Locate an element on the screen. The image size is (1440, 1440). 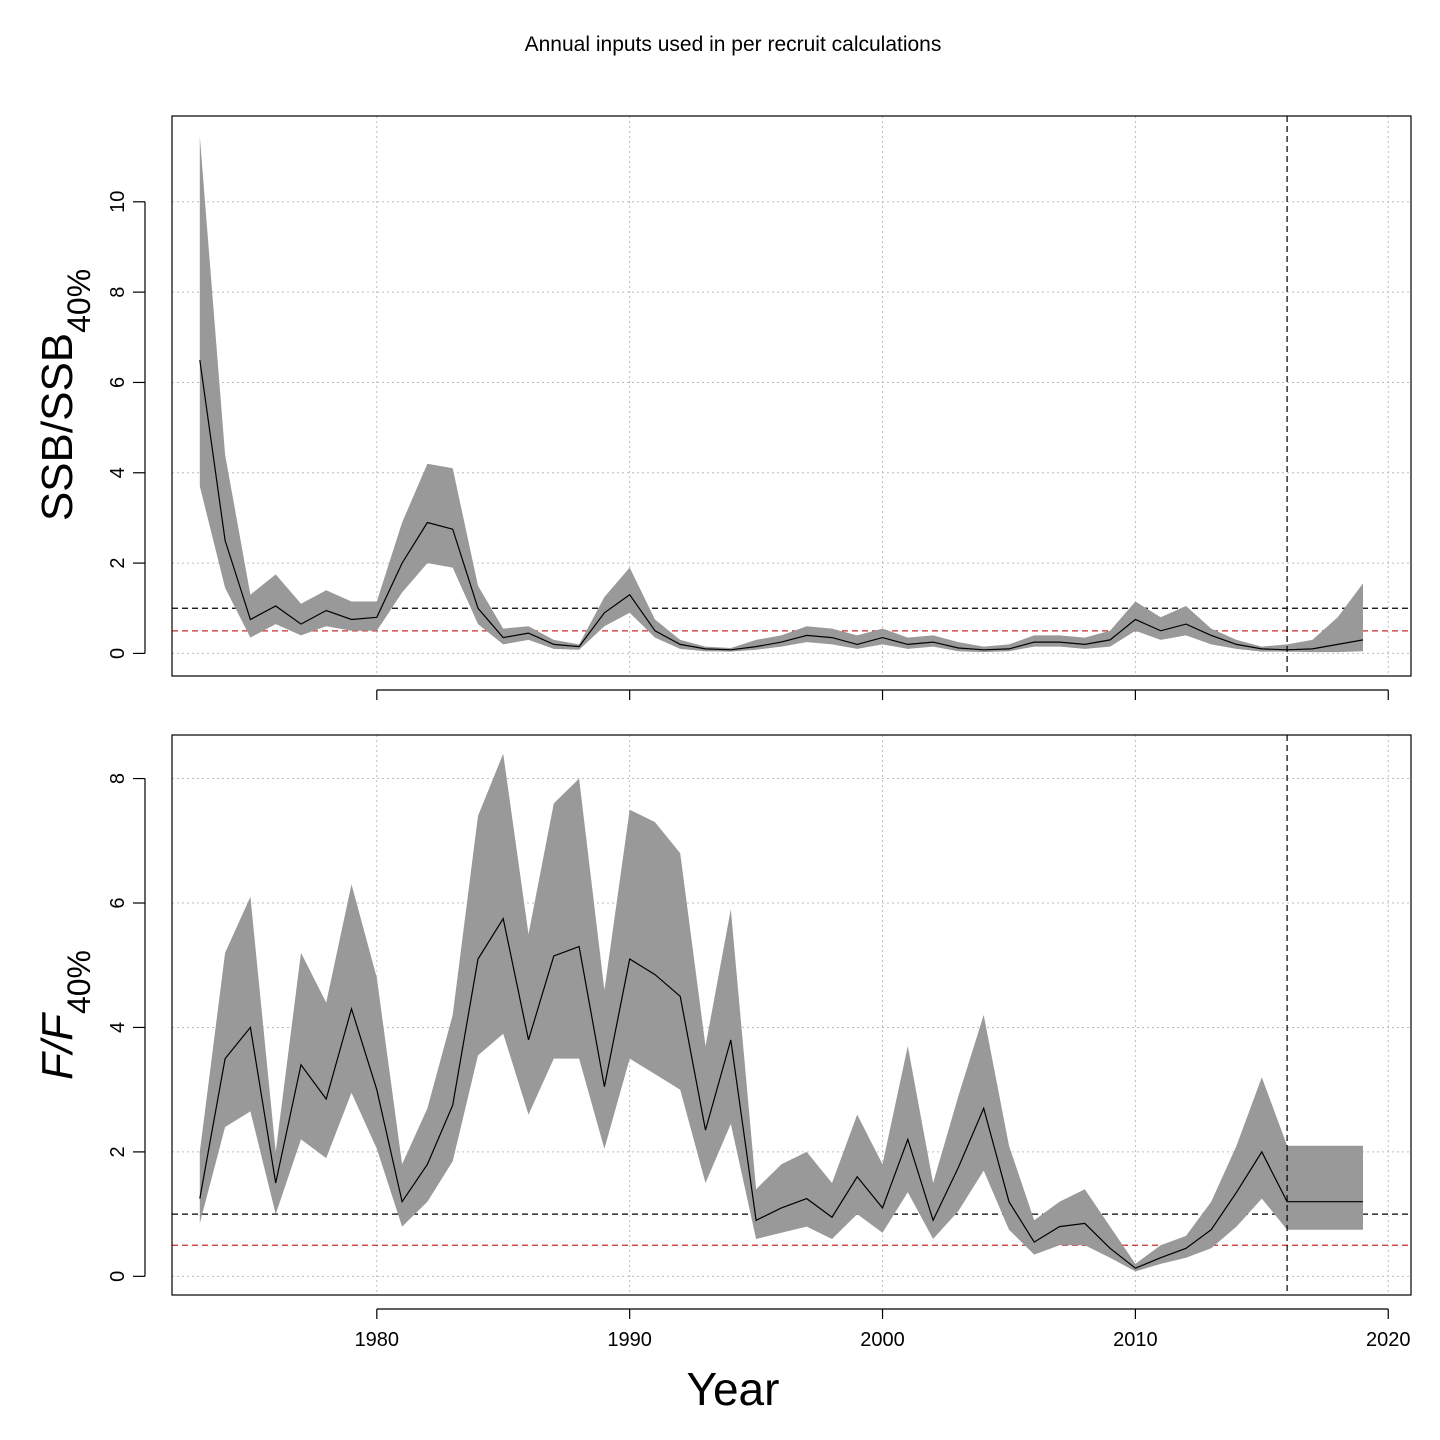
ssb-y-tick-label-4: 4 is located at coordinates (118, 472).